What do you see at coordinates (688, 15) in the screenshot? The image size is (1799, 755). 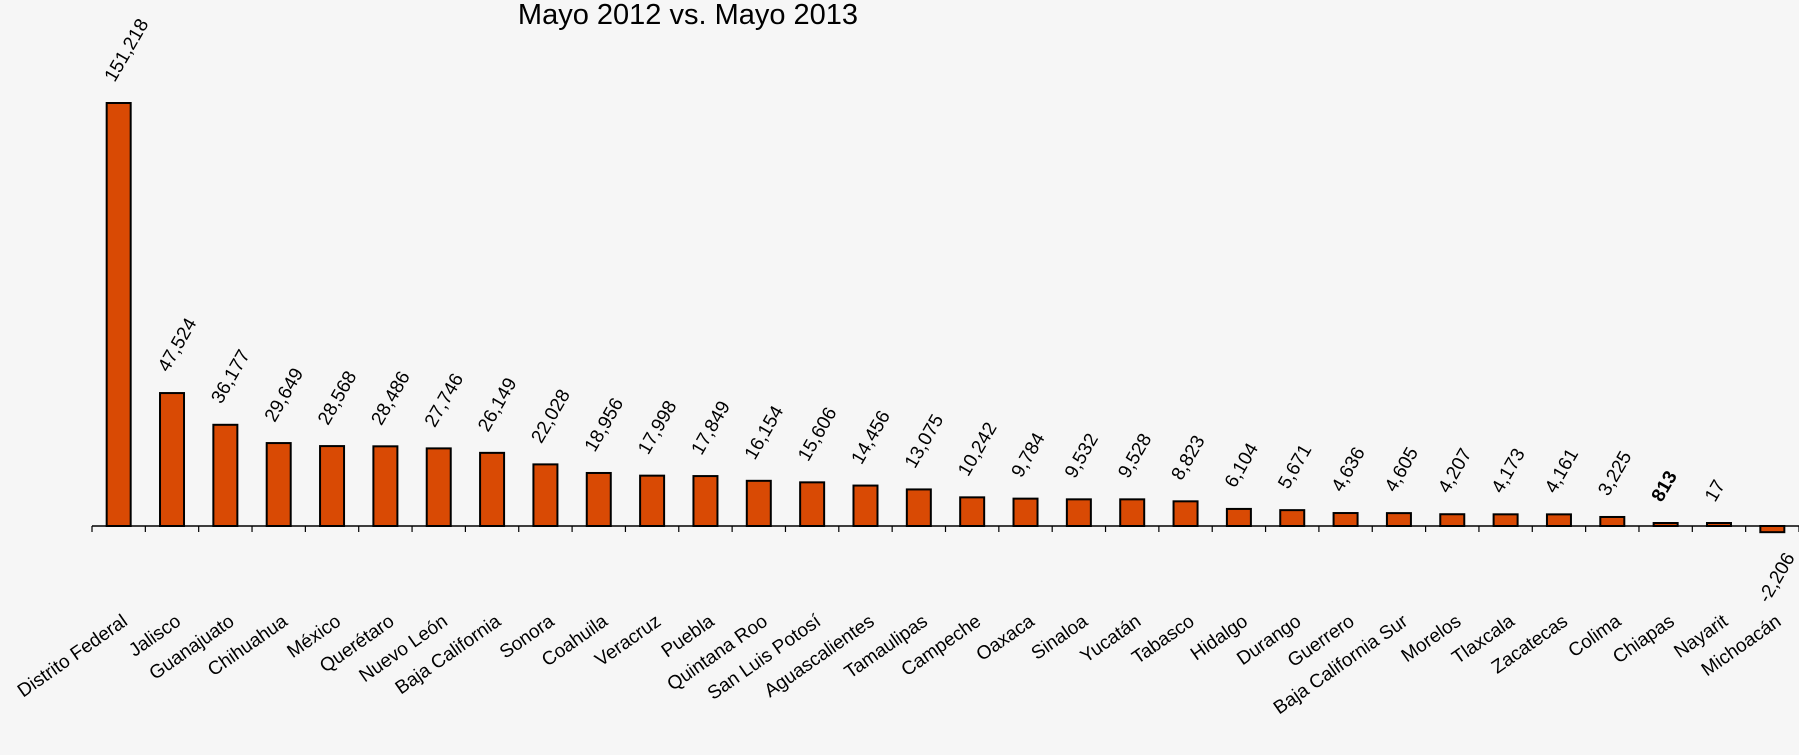 I see `chart-title: Mayo 2012 vs. Mayo 2013` at bounding box center [688, 15].